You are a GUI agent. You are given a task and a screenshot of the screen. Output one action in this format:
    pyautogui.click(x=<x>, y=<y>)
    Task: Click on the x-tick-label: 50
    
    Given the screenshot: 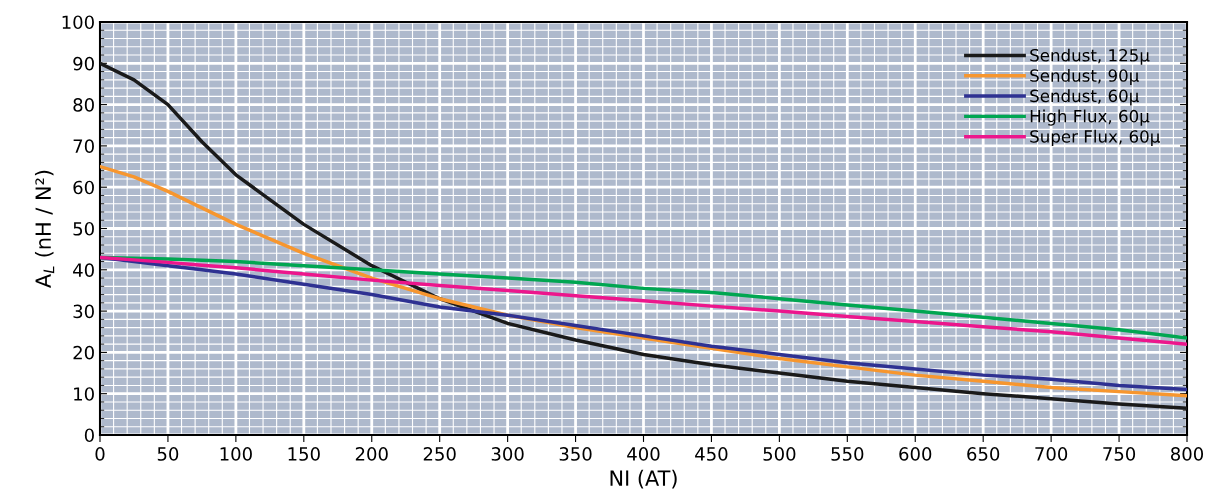 What is the action you would take?
    pyautogui.click(x=168, y=454)
    